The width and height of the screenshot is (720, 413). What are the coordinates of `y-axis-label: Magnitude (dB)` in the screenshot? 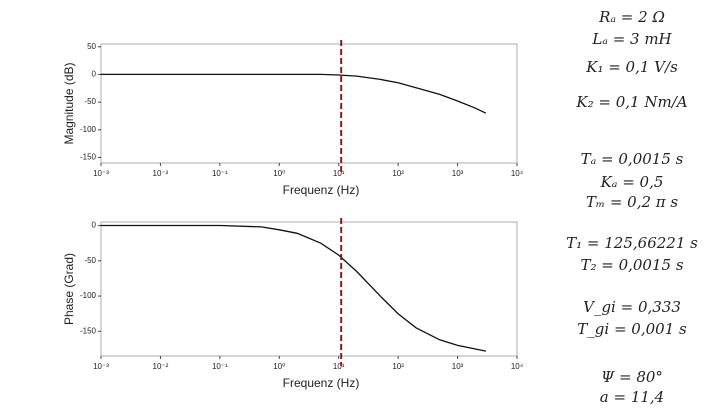 It's located at (69, 103).